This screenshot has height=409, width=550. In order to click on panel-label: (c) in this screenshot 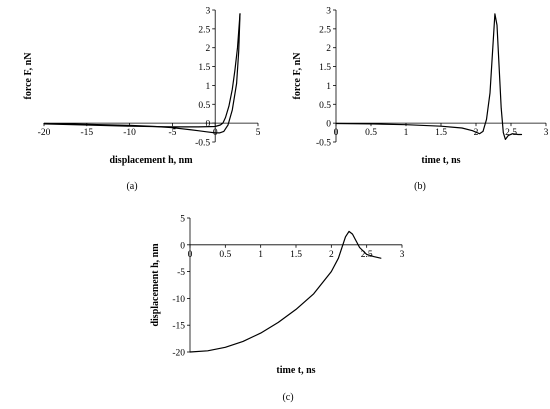, I will do `click(287, 397)`.